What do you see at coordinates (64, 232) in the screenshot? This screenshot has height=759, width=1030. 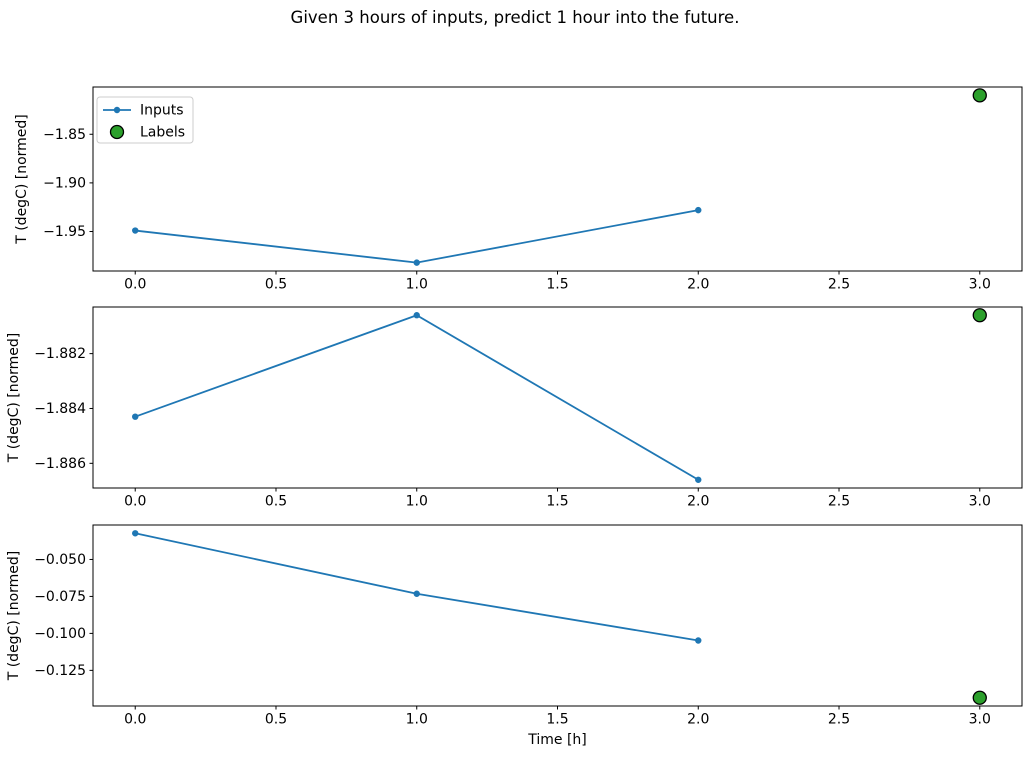 I see `y-tick-label: −1.95` at bounding box center [64, 232].